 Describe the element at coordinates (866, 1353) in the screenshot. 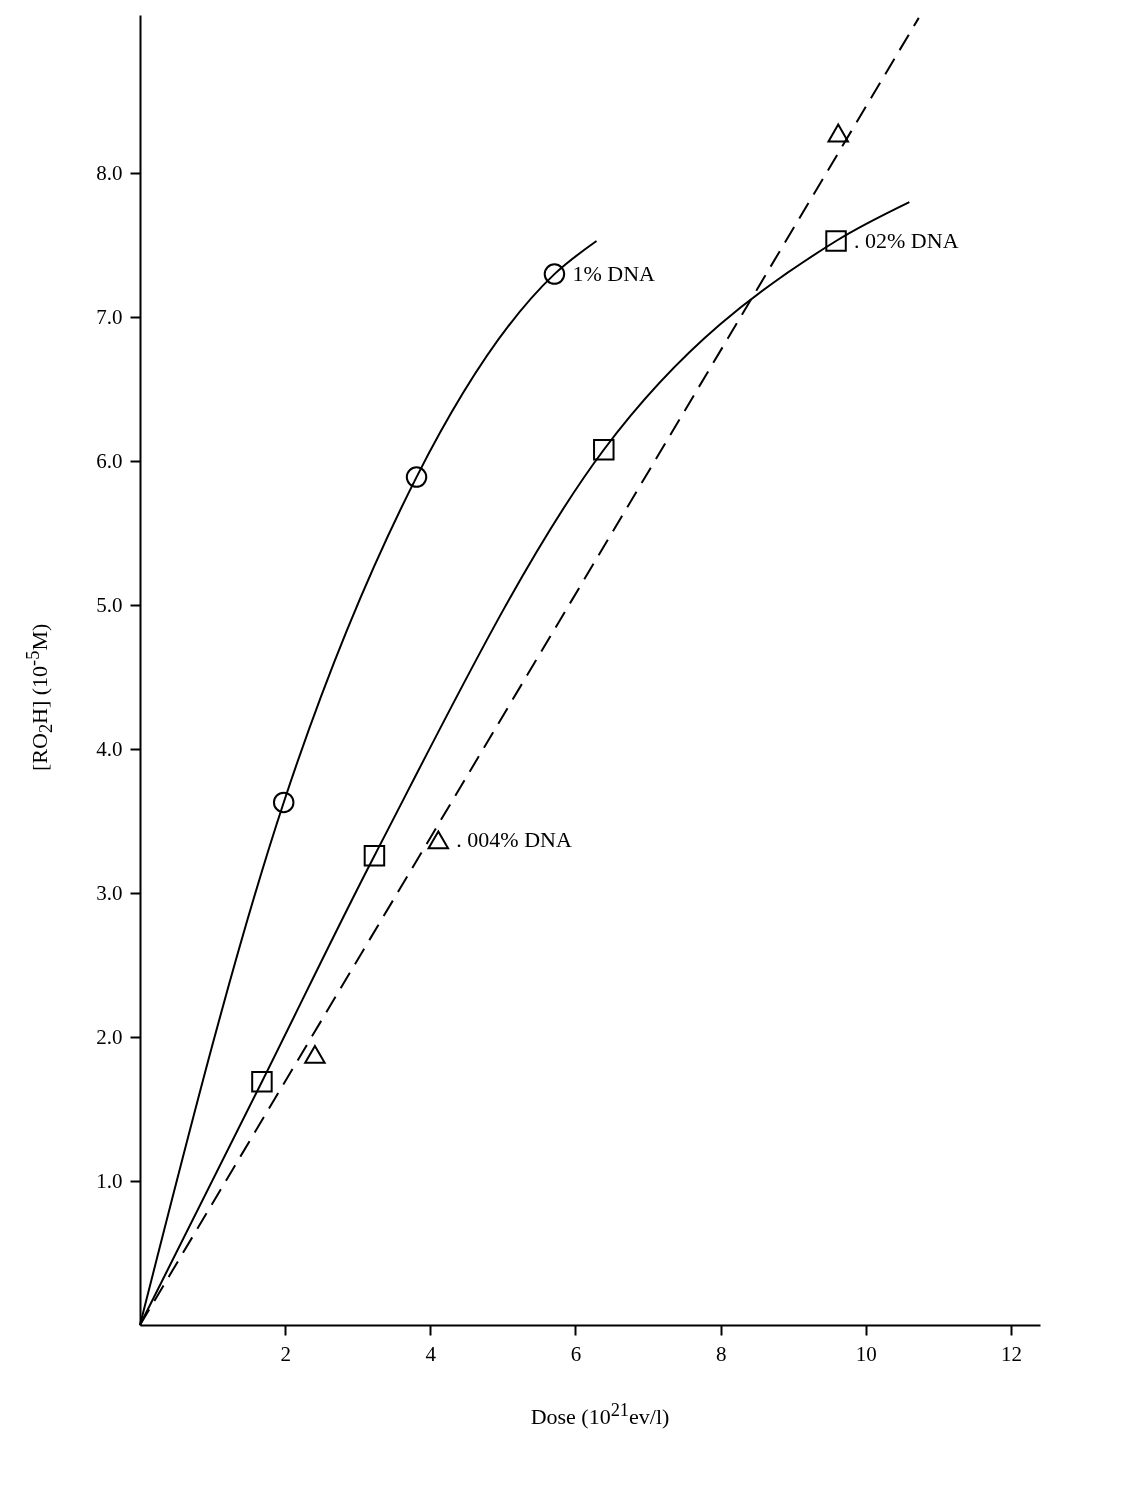

I see `x-tick-label: 10` at that location.